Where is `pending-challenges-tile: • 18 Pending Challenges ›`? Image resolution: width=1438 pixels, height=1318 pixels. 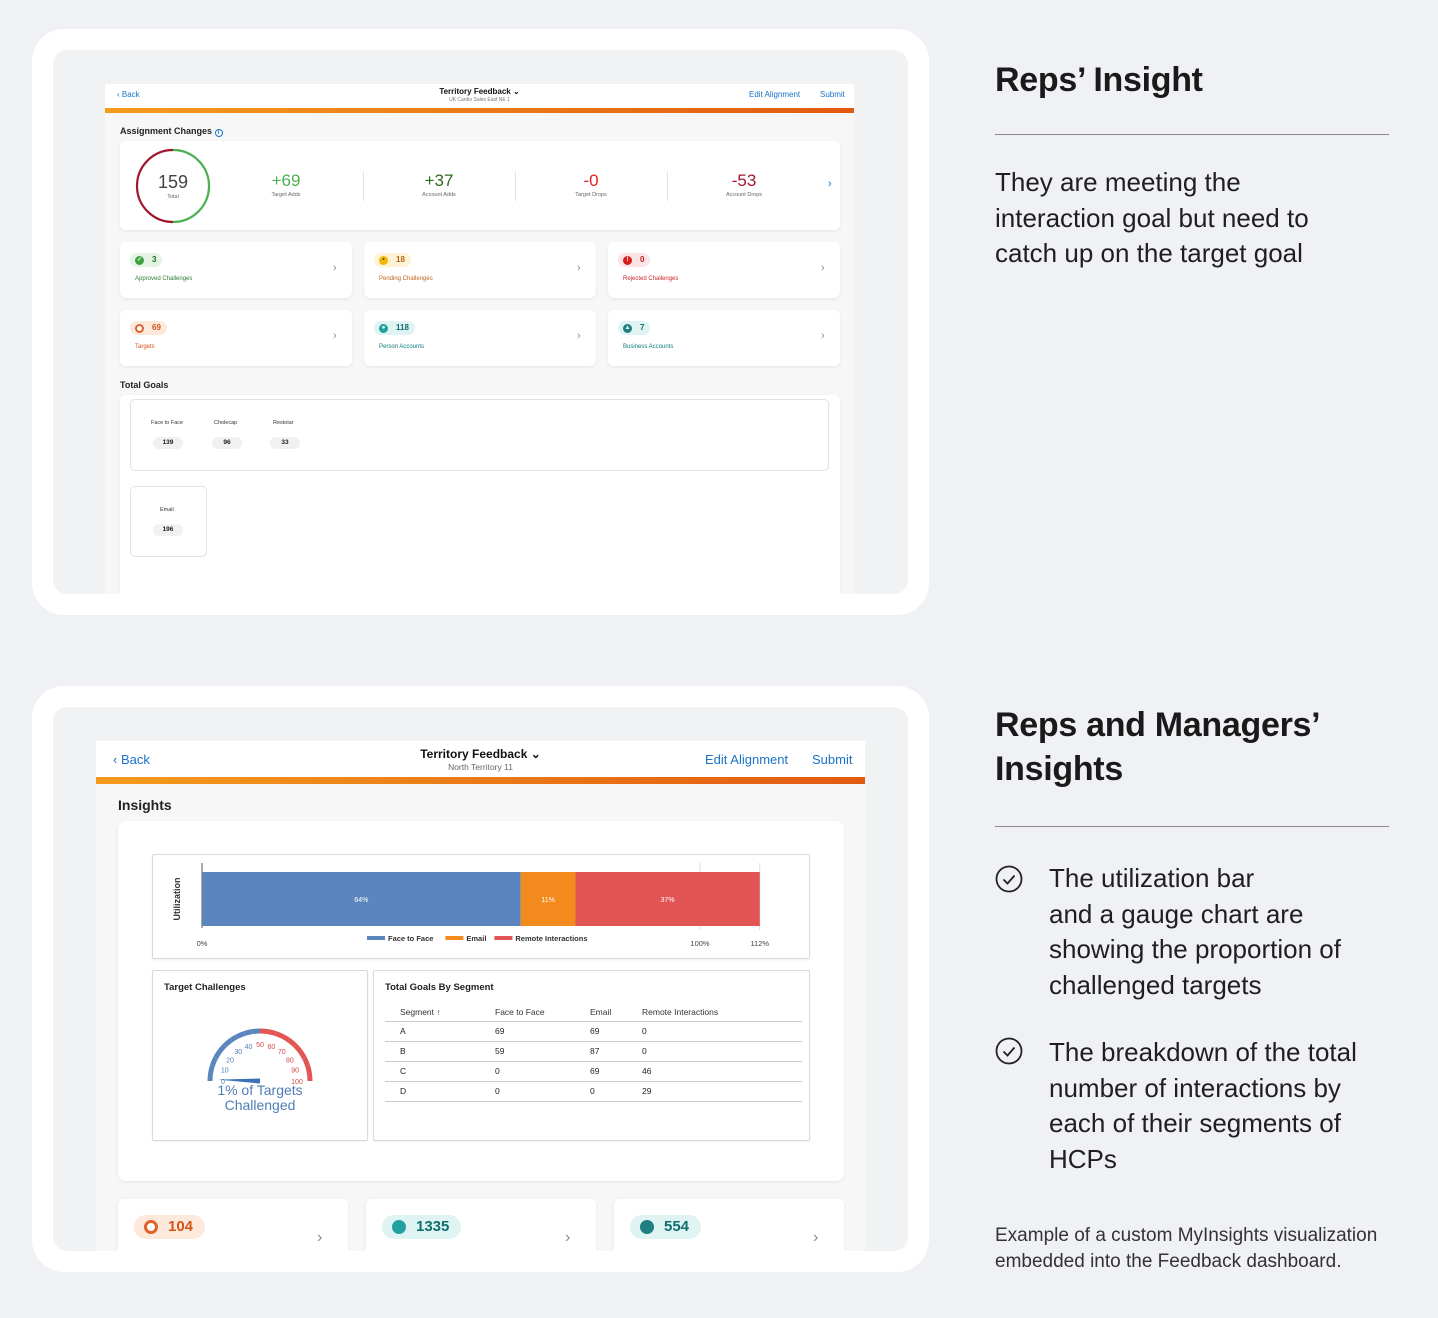 pending-challenges-tile: • 18 Pending Challenges › is located at coordinates (480, 270).